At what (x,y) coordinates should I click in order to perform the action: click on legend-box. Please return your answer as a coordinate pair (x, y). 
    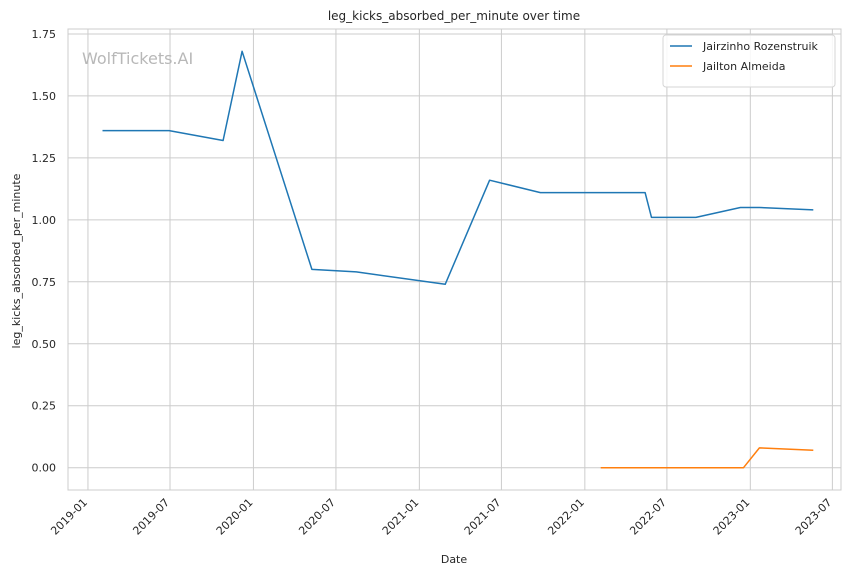
    Looking at the image, I should click on (749, 61).